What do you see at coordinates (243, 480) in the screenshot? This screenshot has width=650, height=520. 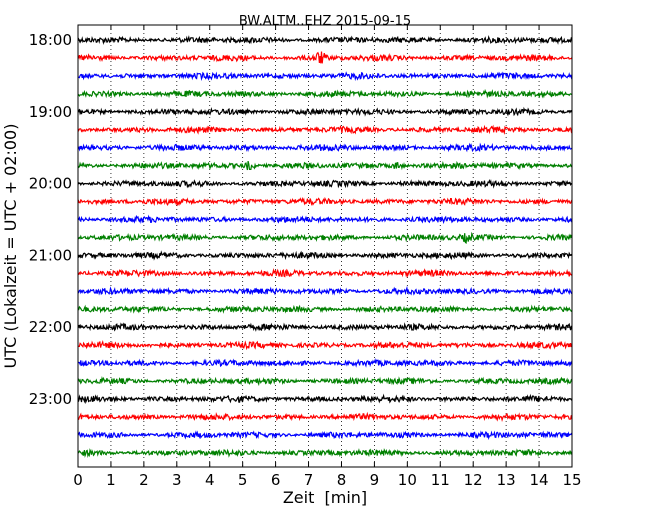 I see `x-tick-label: 5` at bounding box center [243, 480].